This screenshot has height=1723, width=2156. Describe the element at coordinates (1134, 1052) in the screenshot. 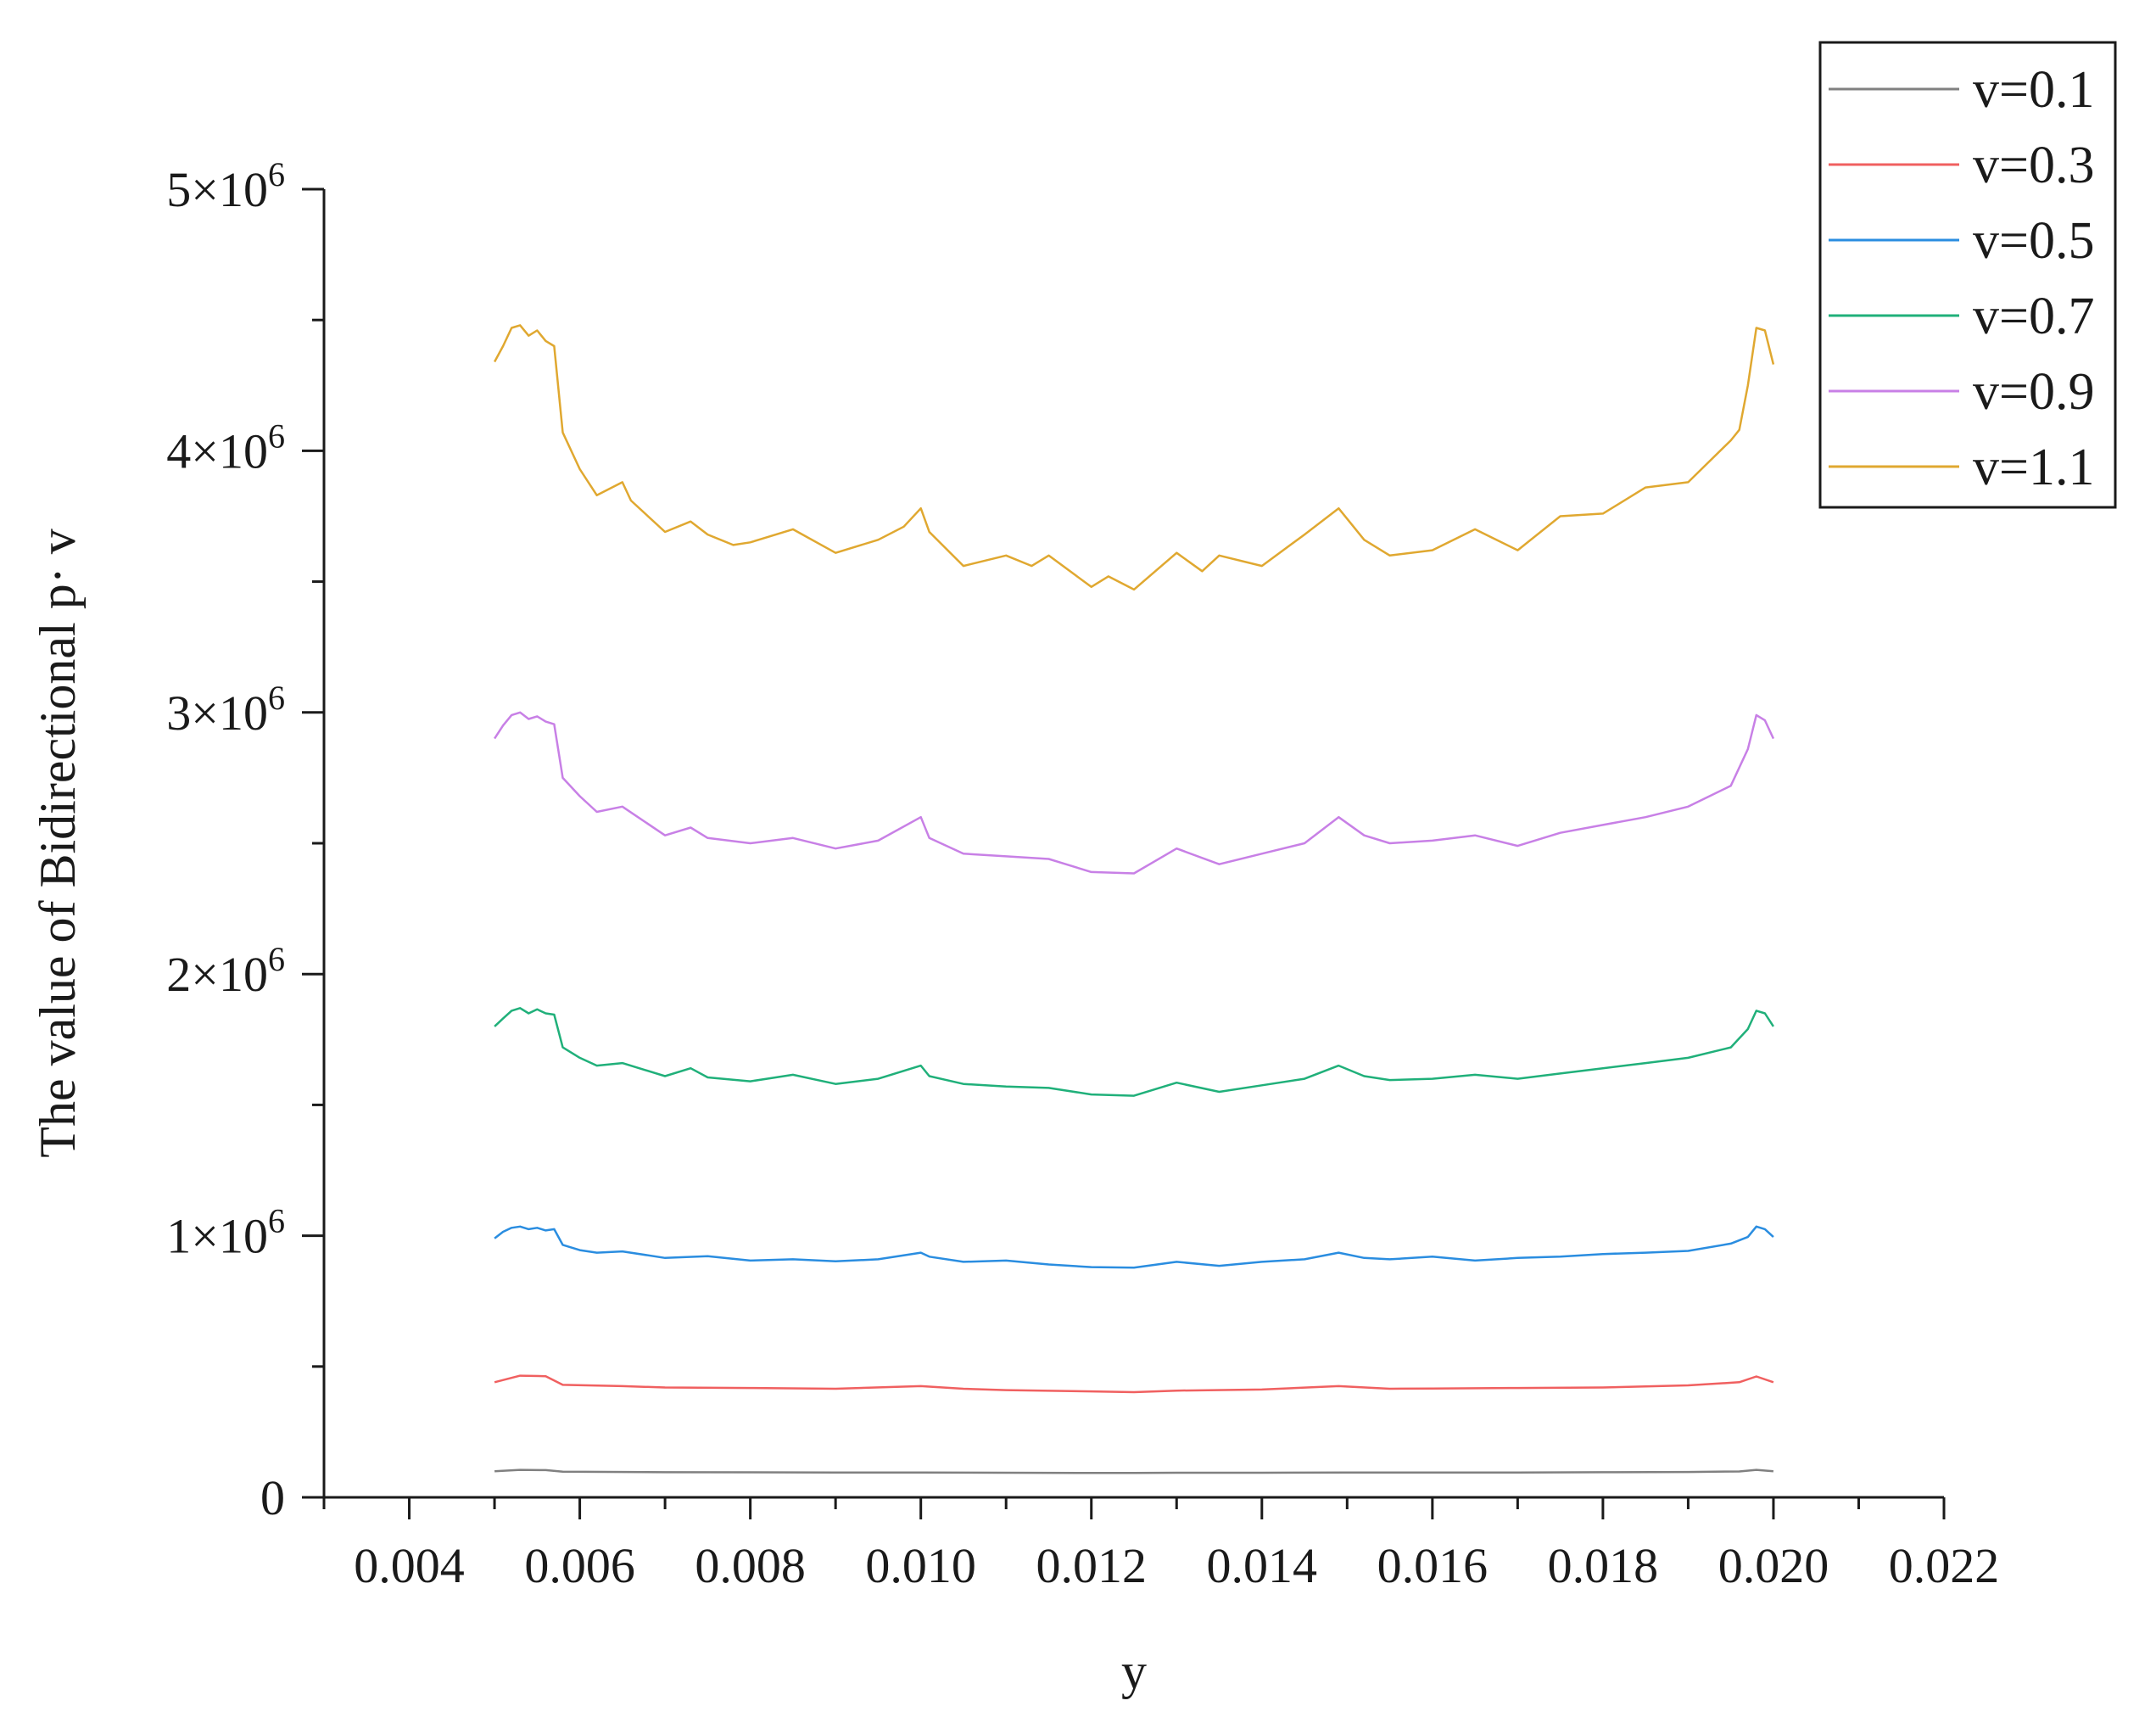

I see `series-line-v=0.7` at that location.